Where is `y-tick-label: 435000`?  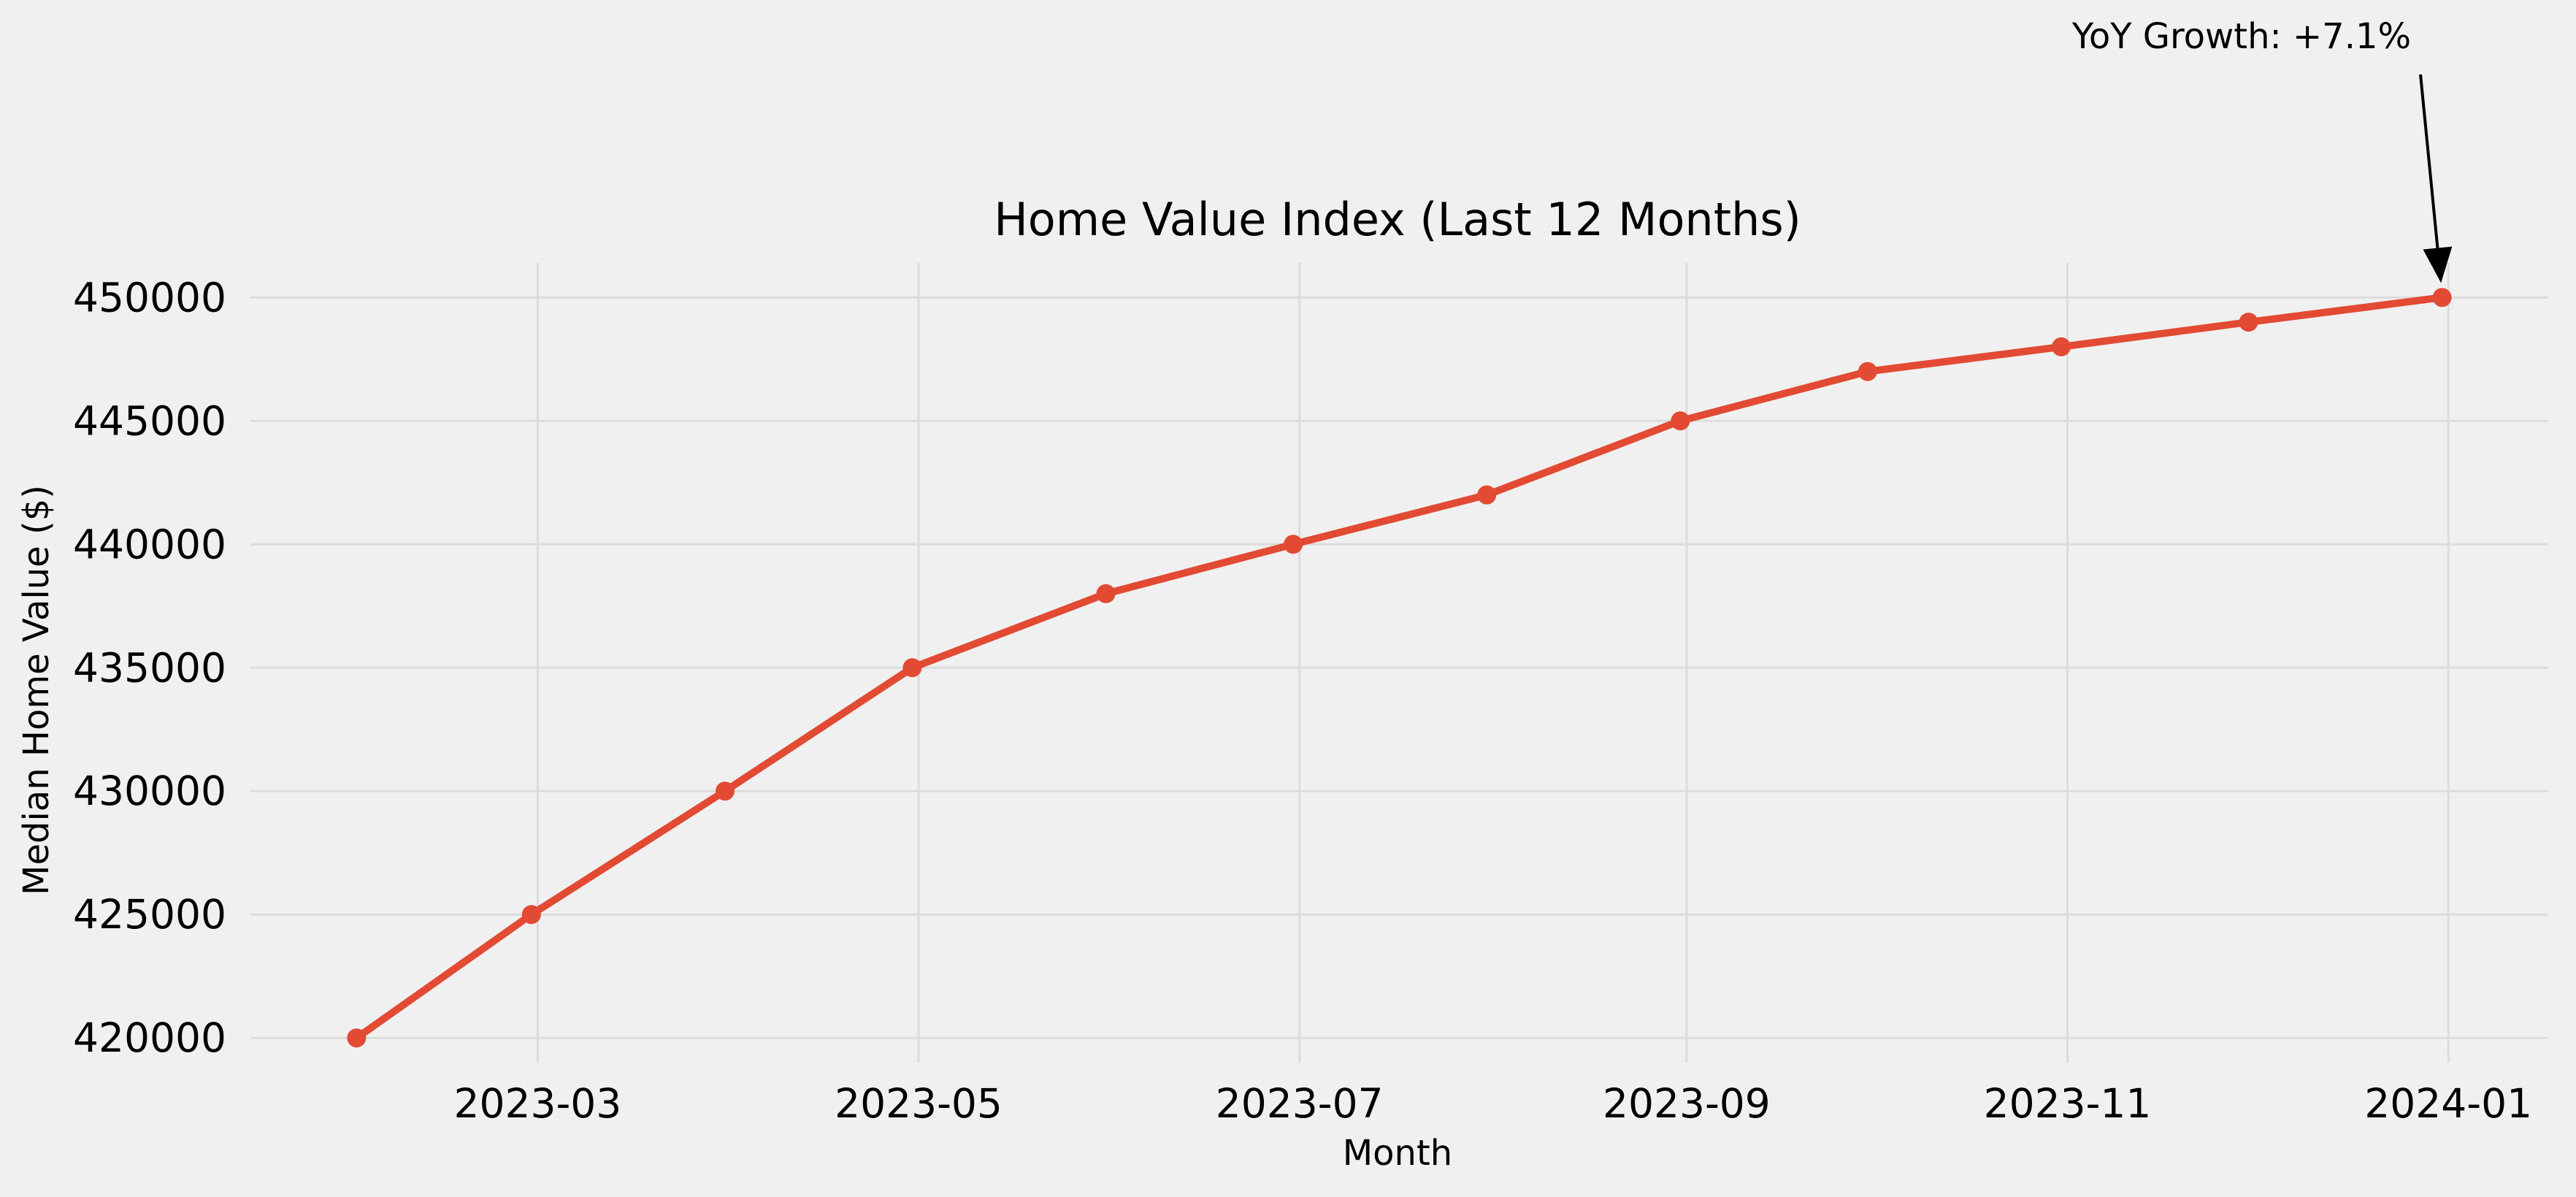
y-tick-label: 435000 is located at coordinates (149, 667).